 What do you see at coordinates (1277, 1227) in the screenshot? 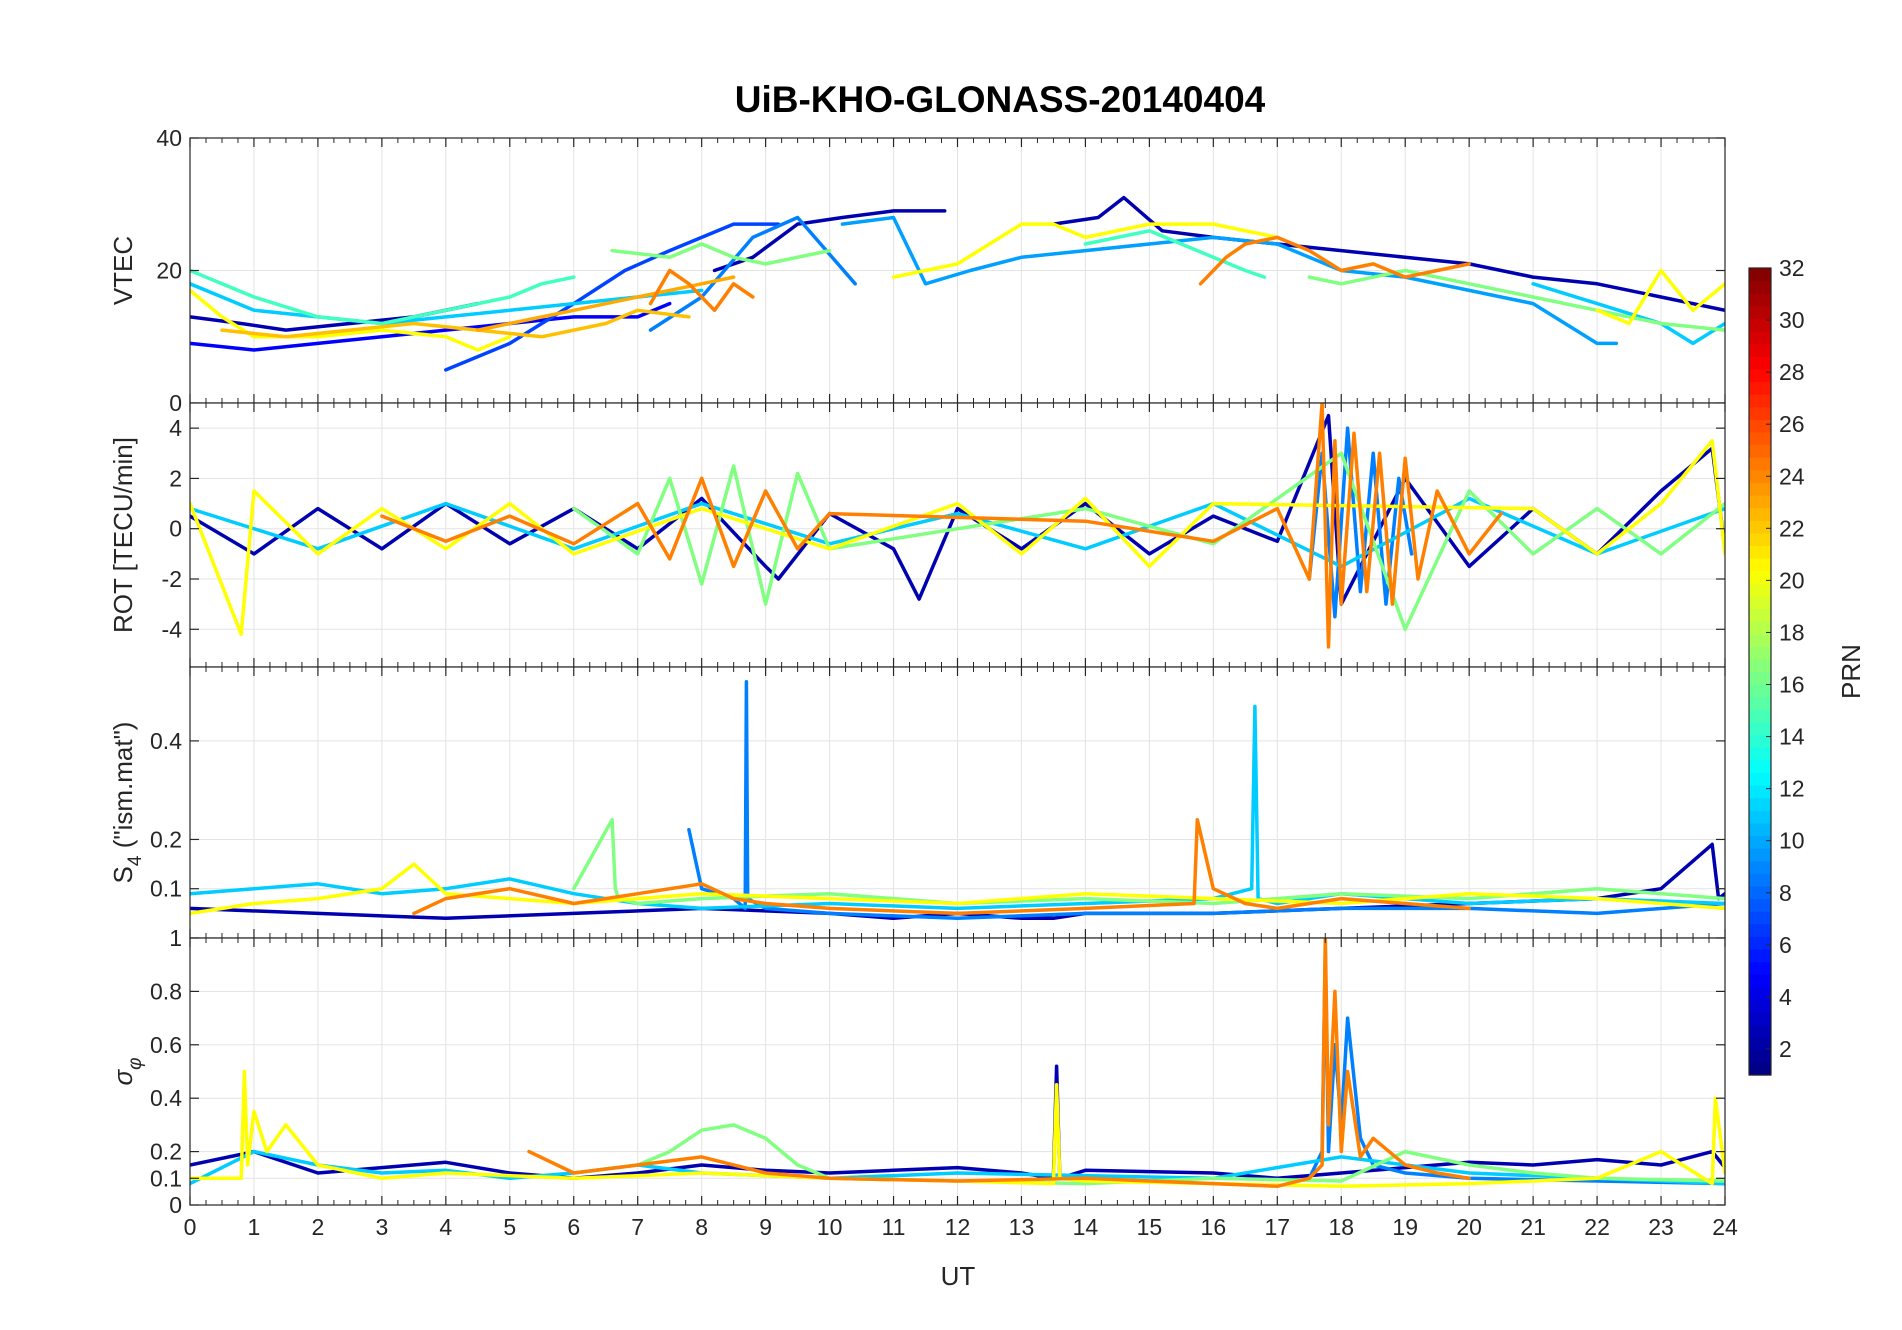
I see `x-tick-label: 17` at bounding box center [1277, 1227].